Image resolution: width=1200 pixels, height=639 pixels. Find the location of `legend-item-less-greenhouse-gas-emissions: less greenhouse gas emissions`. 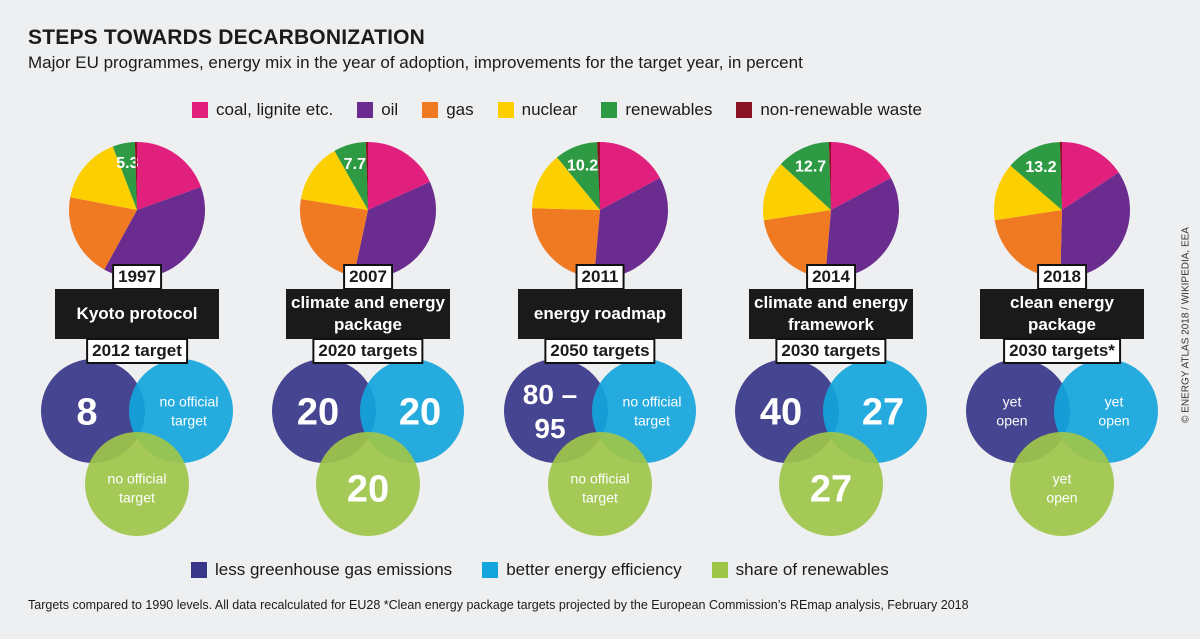

legend-item-less-greenhouse-gas-emissions: less greenhouse gas emissions is located at coordinates (321, 570).